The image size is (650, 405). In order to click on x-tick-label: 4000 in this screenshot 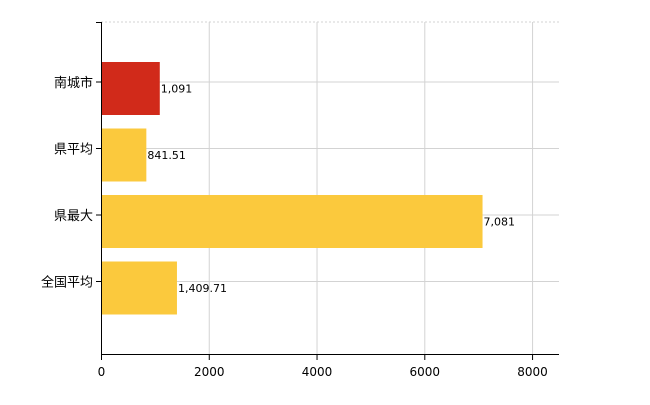, I will do `click(317, 372)`.